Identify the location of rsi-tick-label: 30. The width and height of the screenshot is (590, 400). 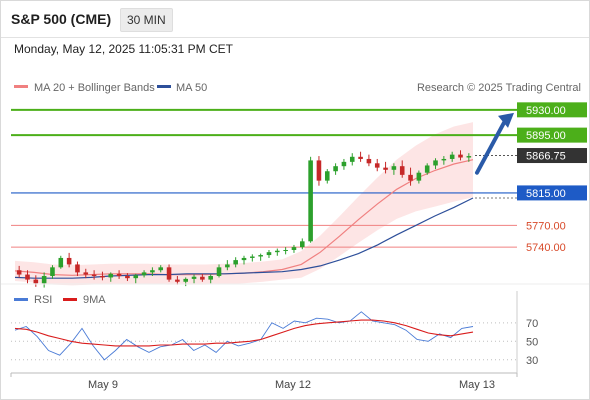
(532, 361).